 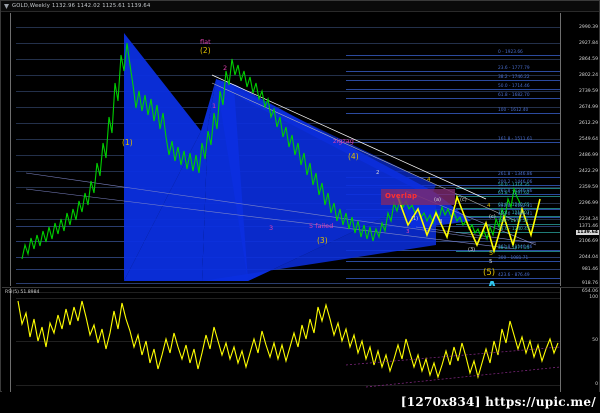 I want to click on teal-fib-label: 76.4 - 1215.07, so click(x=514, y=213).